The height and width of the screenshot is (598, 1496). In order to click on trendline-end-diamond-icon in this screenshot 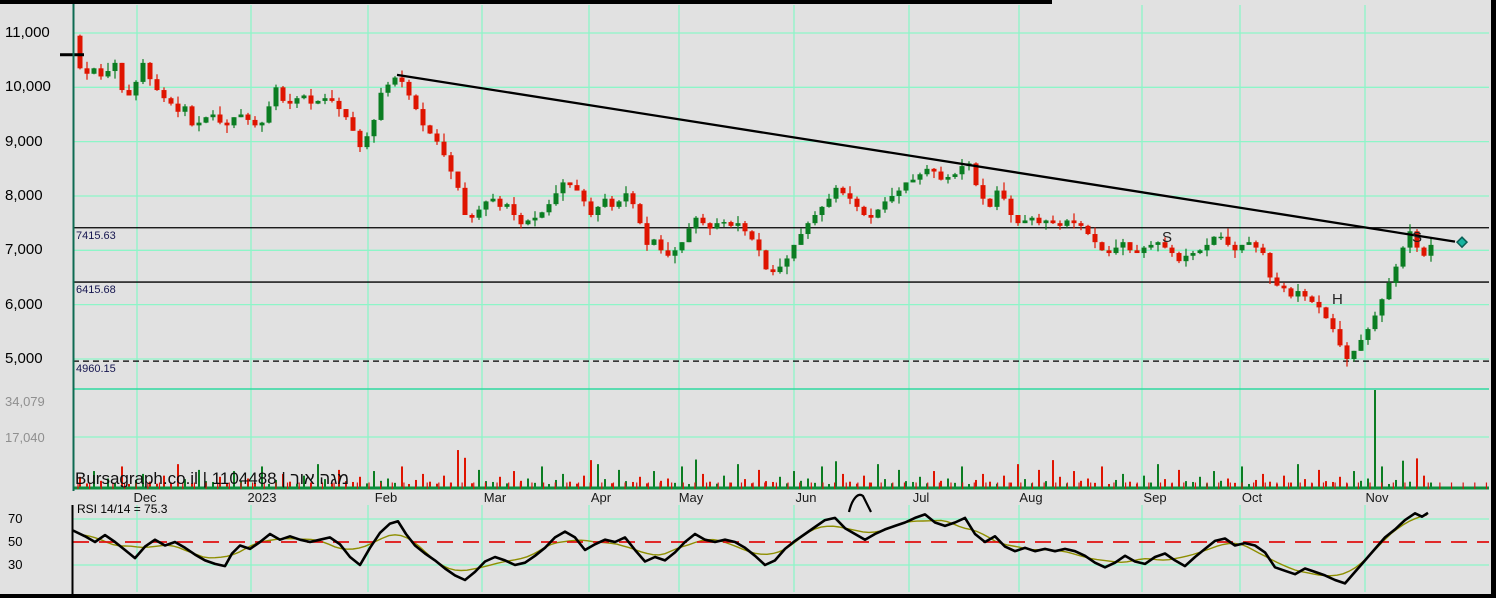, I will do `click(1462, 242)`.